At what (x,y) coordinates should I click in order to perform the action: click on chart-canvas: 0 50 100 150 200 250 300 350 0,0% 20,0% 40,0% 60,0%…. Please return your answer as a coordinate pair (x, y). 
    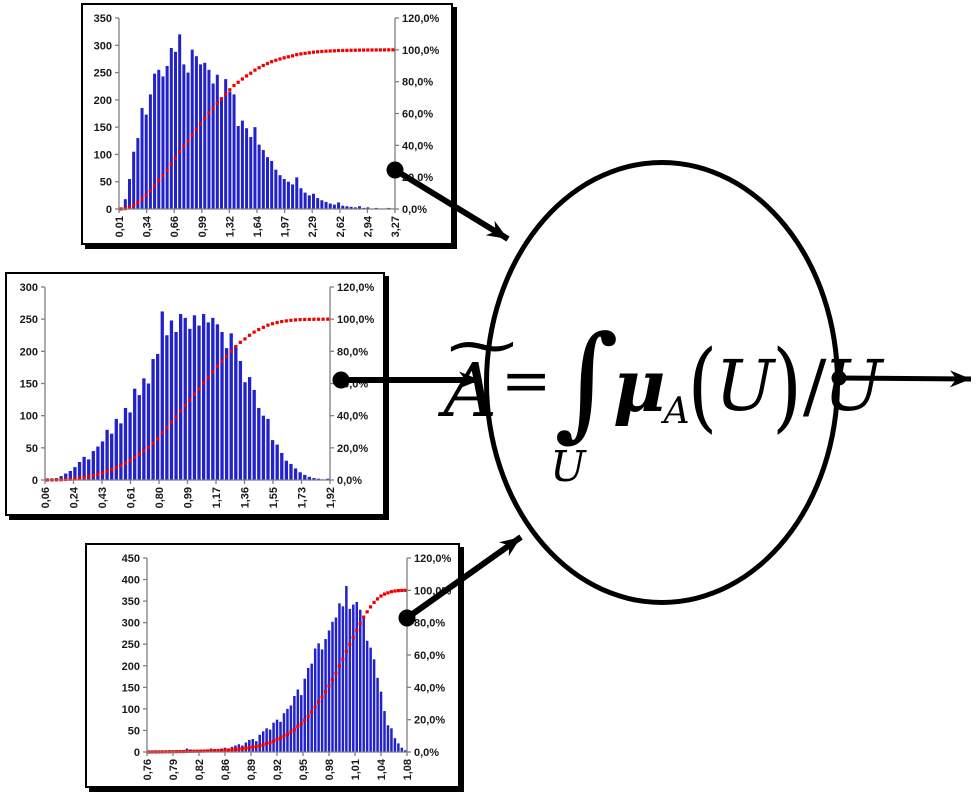
    Looking at the image, I should click on (267, 125).